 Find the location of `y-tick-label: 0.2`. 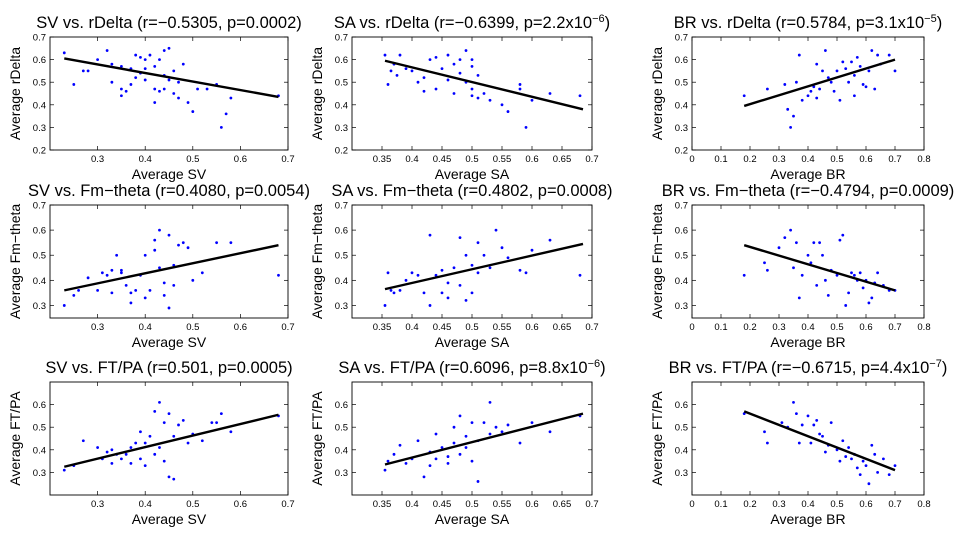

y-tick-label: 0.2 is located at coordinates (341, 151).